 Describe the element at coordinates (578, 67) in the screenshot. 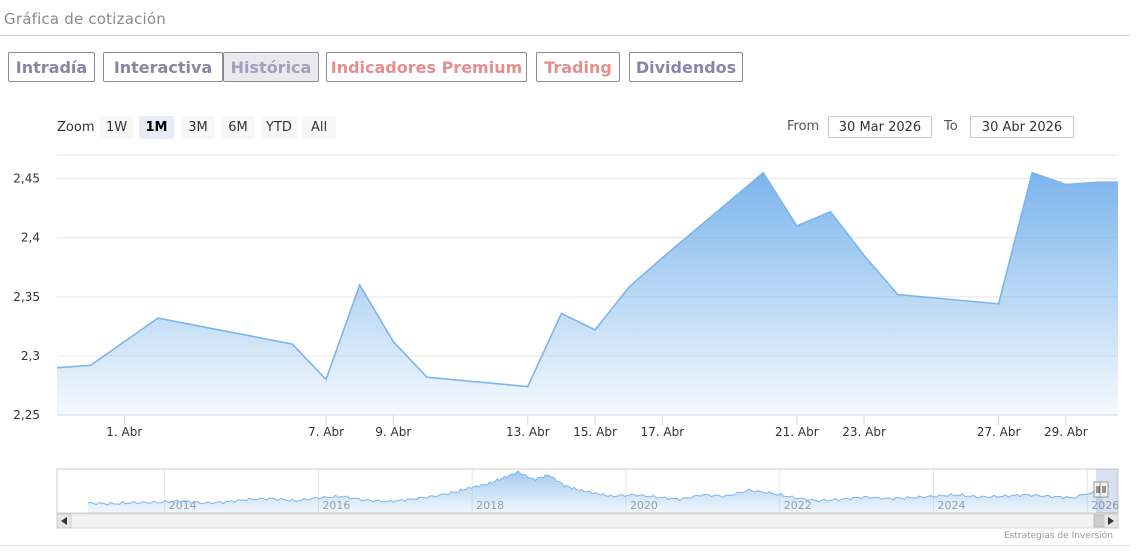

I see `tab-trading: Trading` at that location.